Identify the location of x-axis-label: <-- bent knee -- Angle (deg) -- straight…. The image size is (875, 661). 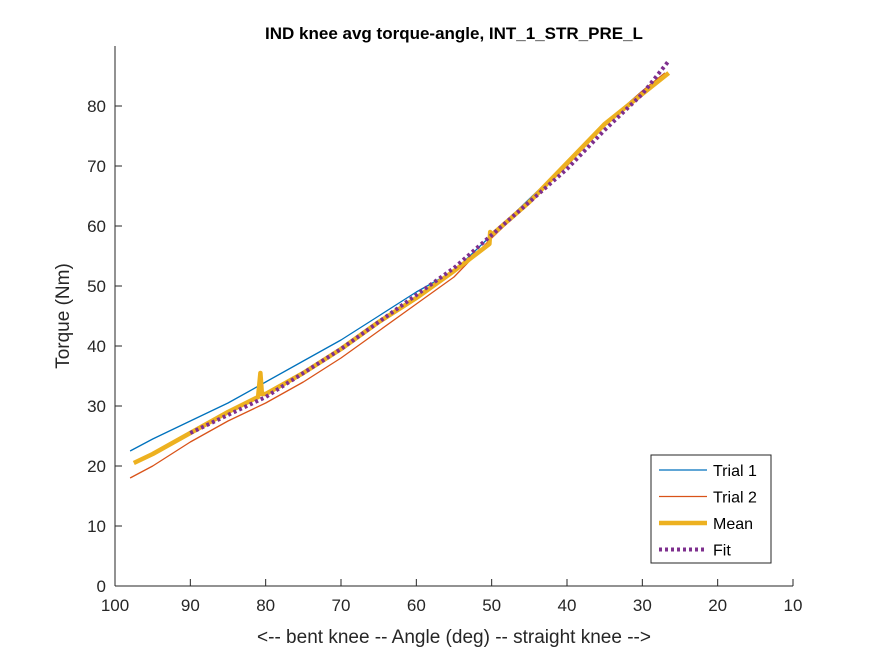
(454, 637).